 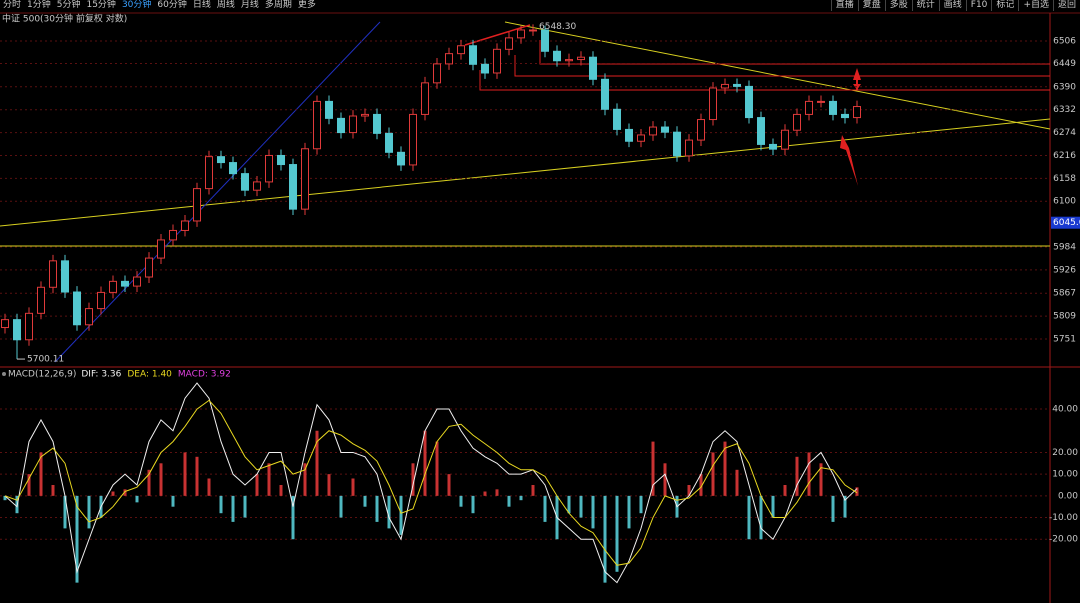 I want to click on y-tick-label: 6158, so click(x=1064, y=179).